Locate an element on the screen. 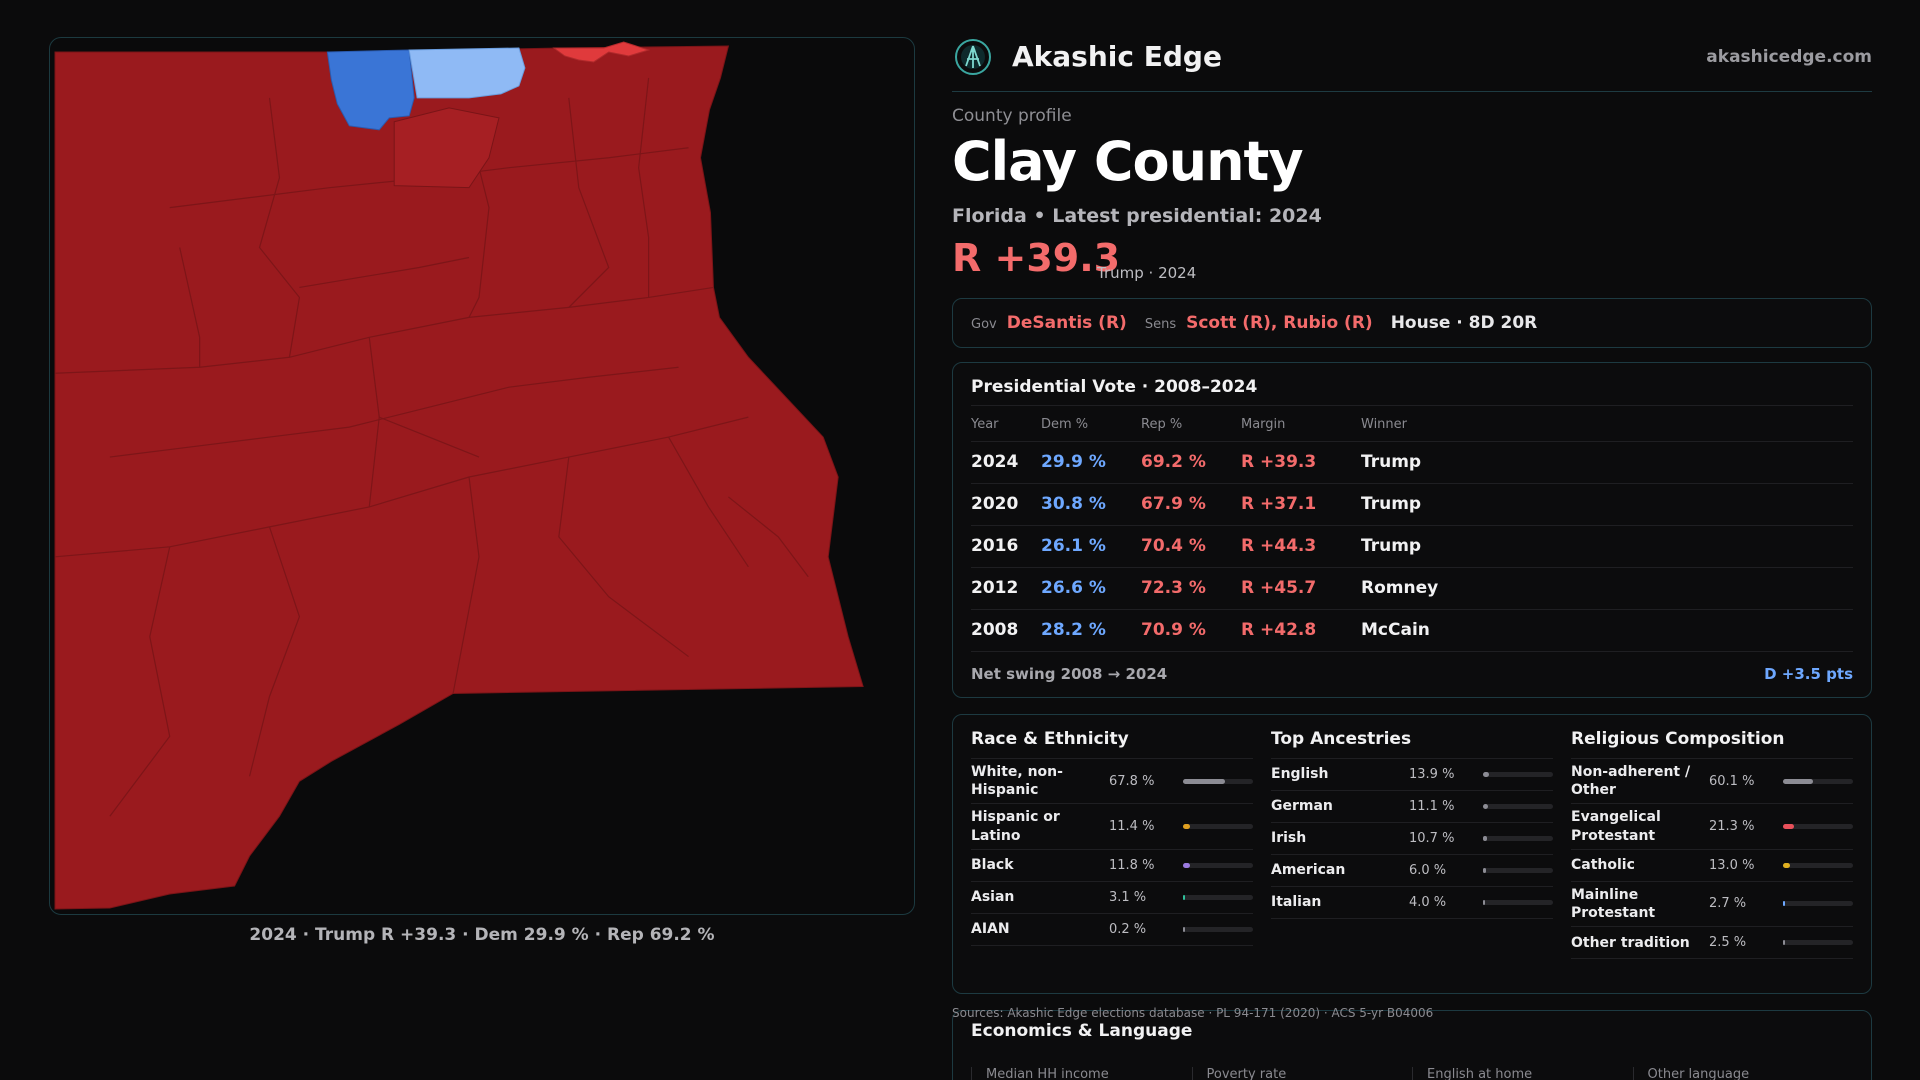 Image resolution: width=1920 pixels, height=1080 pixels. vote-cell-year: 2024 is located at coordinates (1006, 462).